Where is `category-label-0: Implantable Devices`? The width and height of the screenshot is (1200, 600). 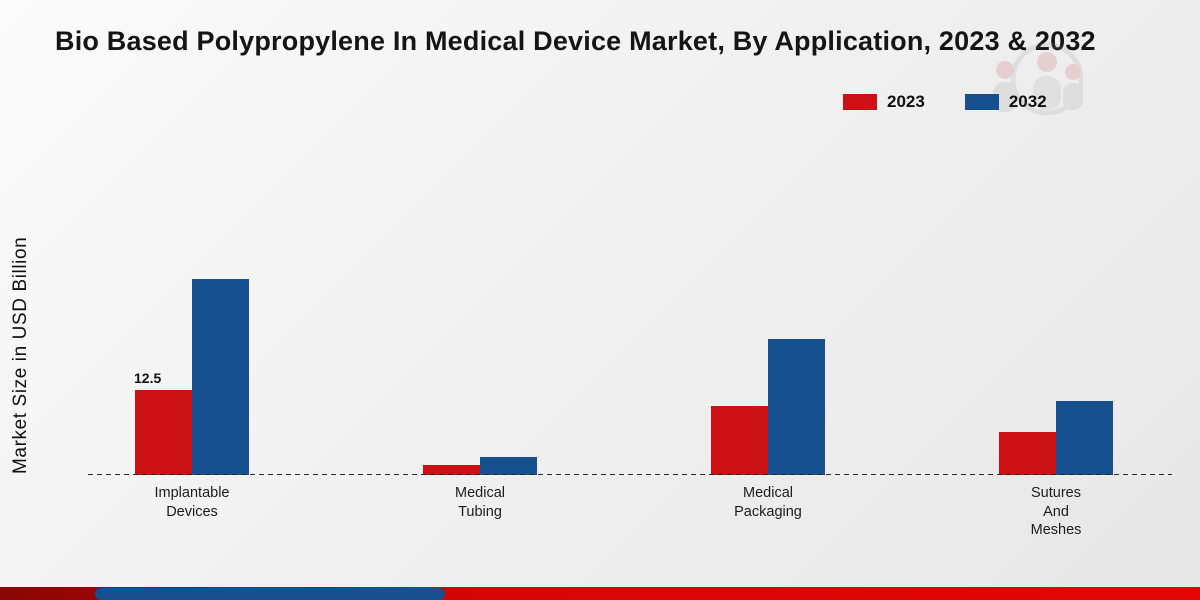 category-label-0: Implantable Devices is located at coordinates (192, 502).